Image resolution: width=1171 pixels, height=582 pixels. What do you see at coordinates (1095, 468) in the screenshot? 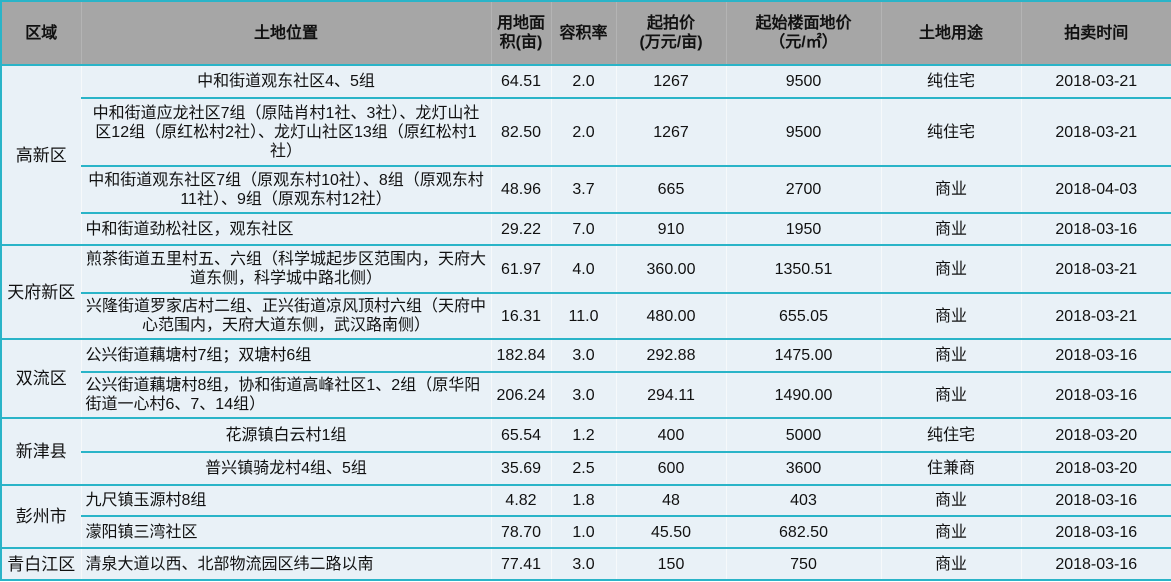
I see `cell-auction-date: 2018-03-20` at bounding box center [1095, 468].